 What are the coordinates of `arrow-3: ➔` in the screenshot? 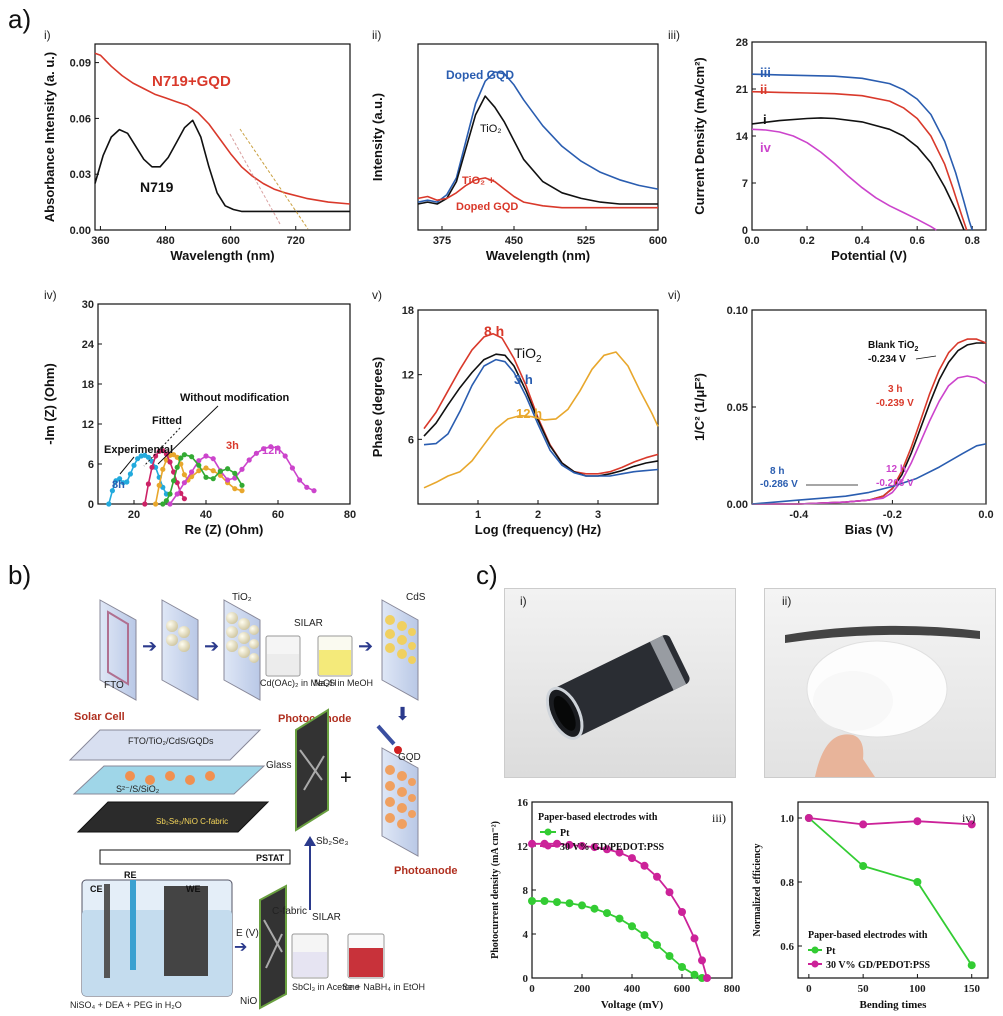 It's located at (365, 646).